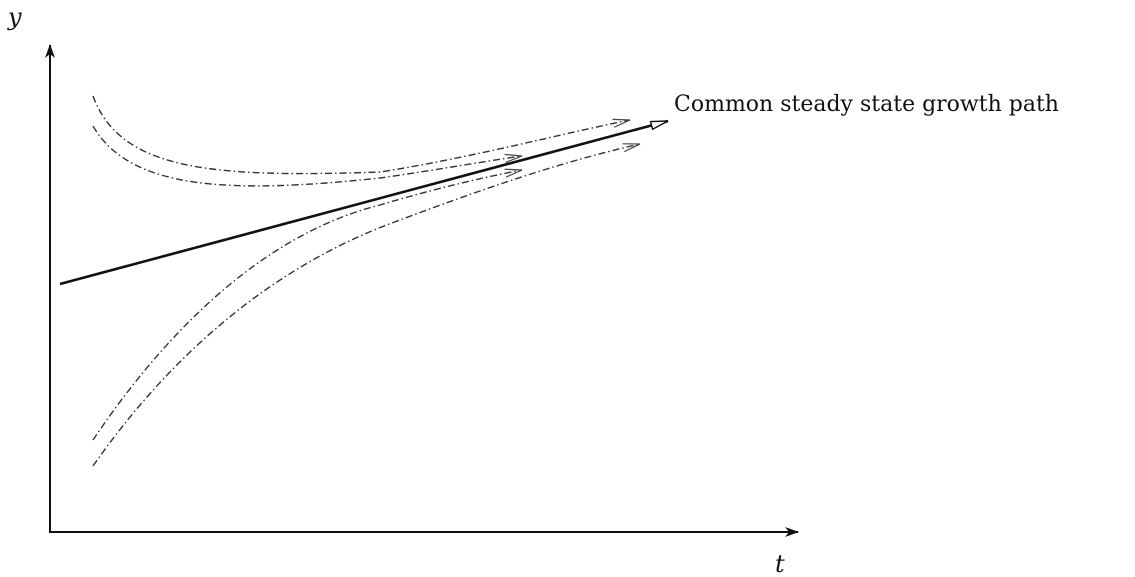 The image size is (1135, 577). What do you see at coordinates (866, 104) in the screenshot?
I see `steady-state-label: Common steady state growth path` at bounding box center [866, 104].